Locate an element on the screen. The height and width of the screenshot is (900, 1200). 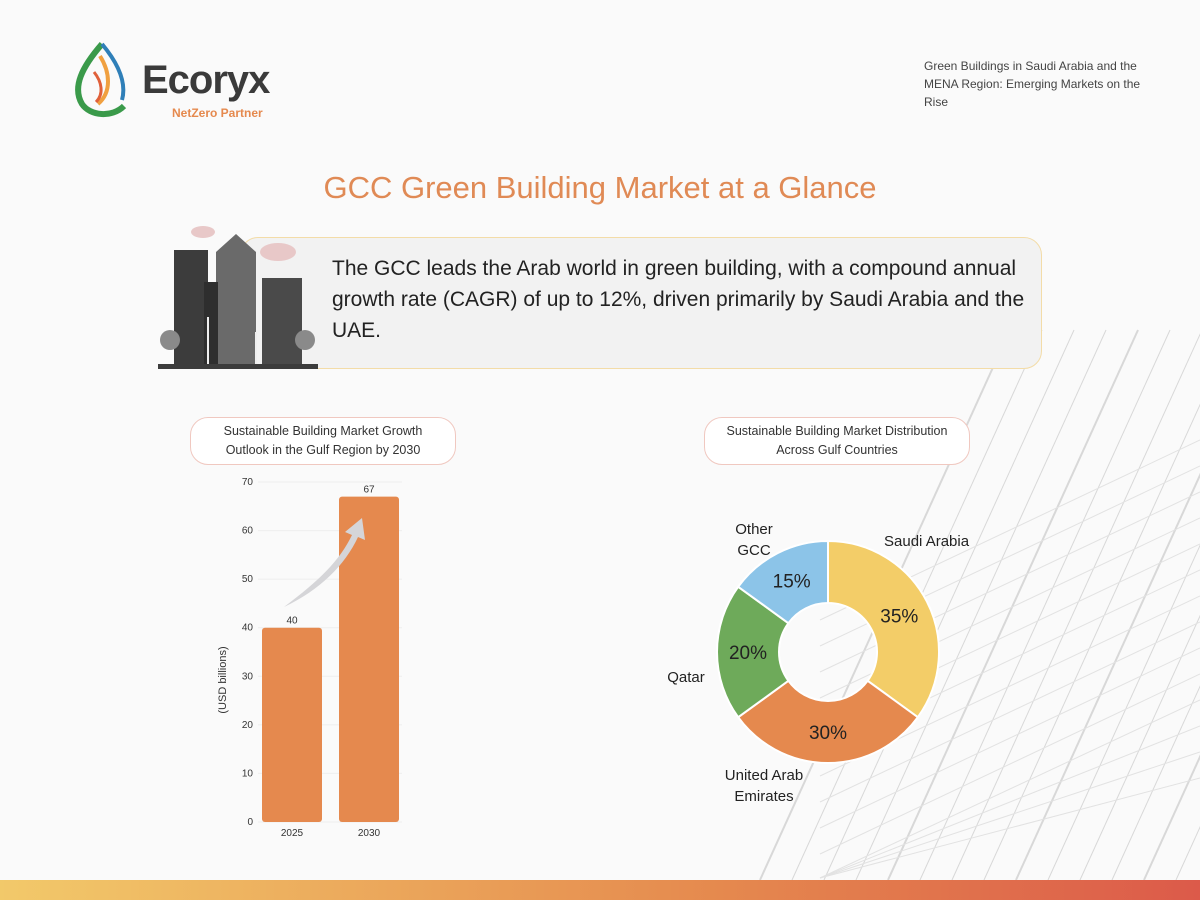
slice-category-label: Qatar is located at coordinates (686, 677).